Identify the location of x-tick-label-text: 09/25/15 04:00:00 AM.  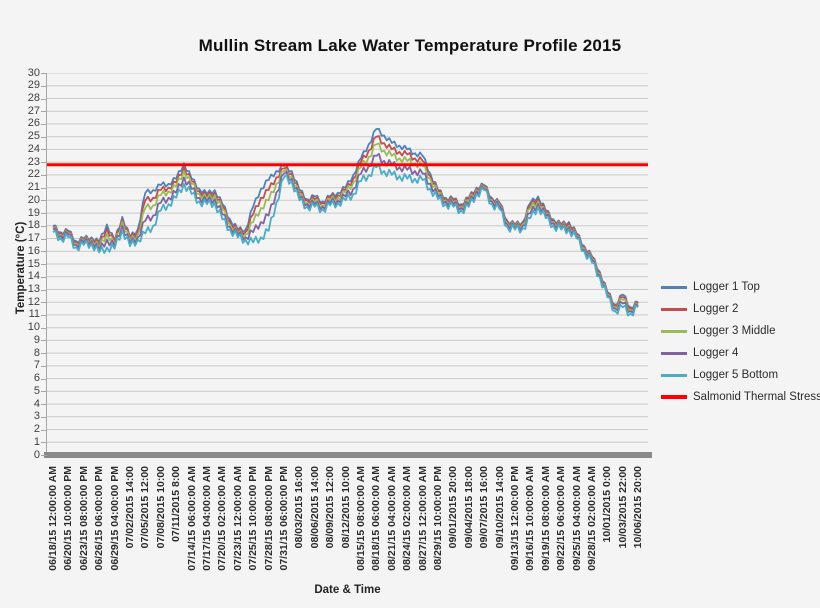
(576, 518).